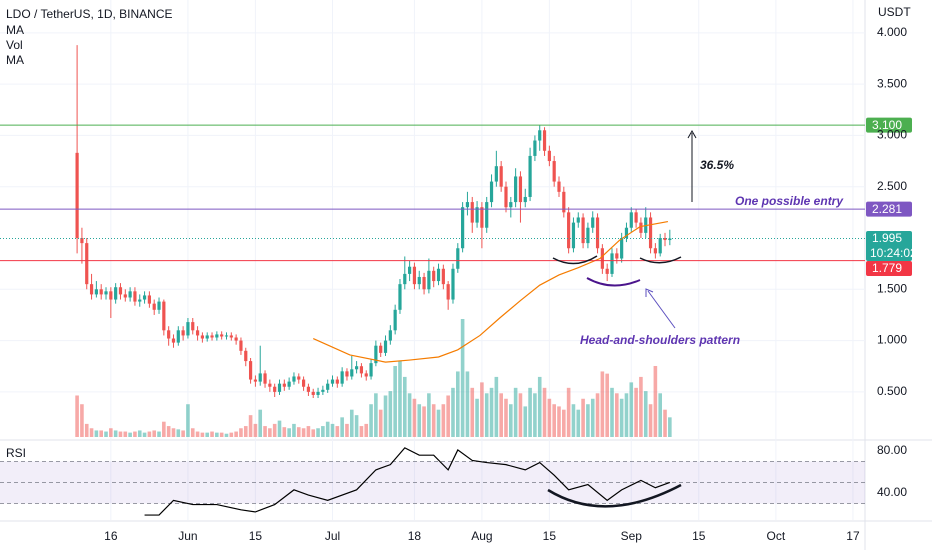  Describe the element at coordinates (699, 536) in the screenshot. I see `x-tick-label: 15` at that location.